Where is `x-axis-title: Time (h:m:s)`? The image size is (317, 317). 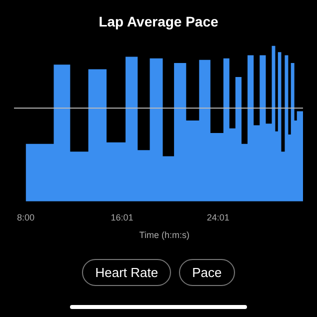 x-axis-title: Time (h:m:s) is located at coordinates (164, 235).